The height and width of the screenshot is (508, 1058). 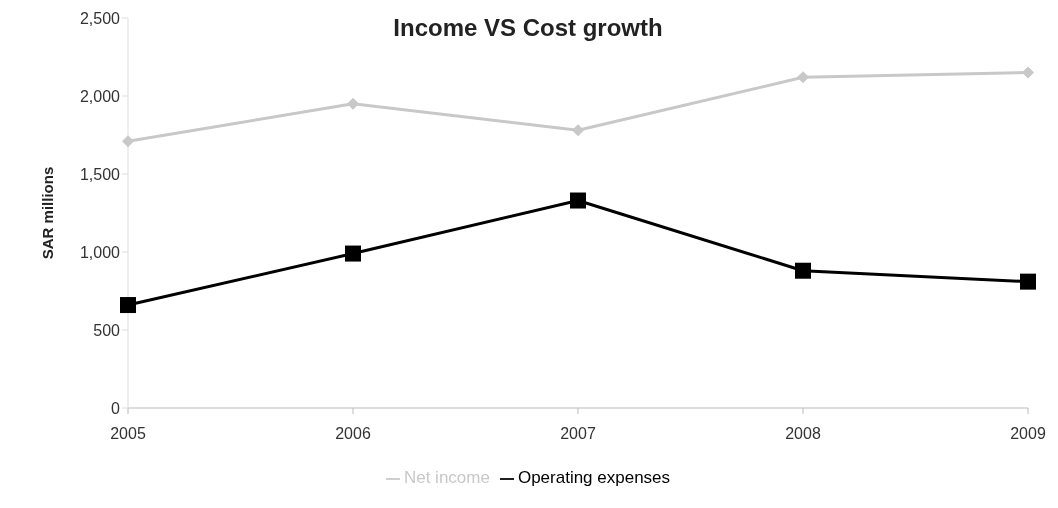 What do you see at coordinates (48, 213) in the screenshot?
I see `y-axis-title: SAR millions` at bounding box center [48, 213].